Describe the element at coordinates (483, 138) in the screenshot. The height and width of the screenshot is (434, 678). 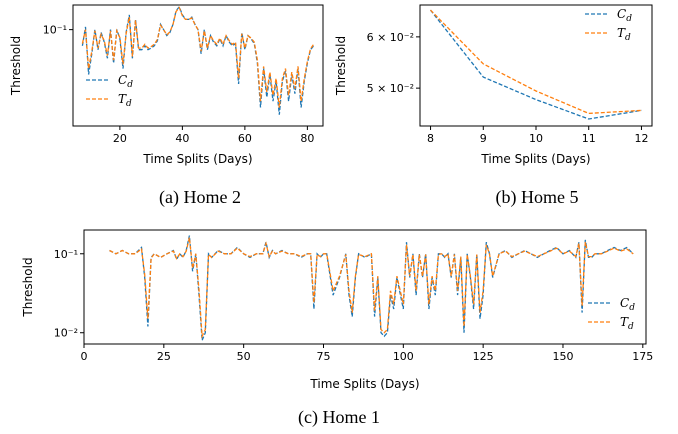
I see `x-tick-label: 9` at that location.